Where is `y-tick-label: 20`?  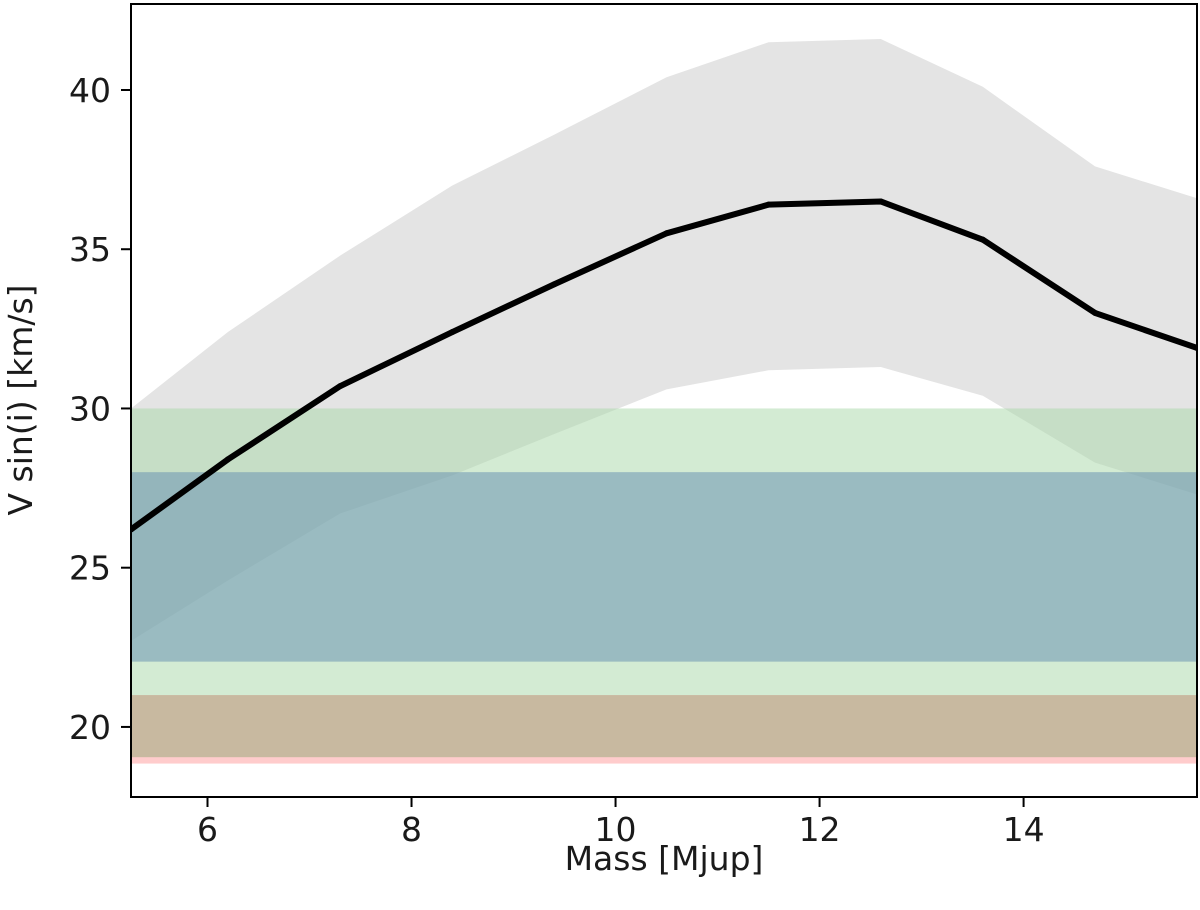
y-tick-label: 20 is located at coordinates (90, 727).